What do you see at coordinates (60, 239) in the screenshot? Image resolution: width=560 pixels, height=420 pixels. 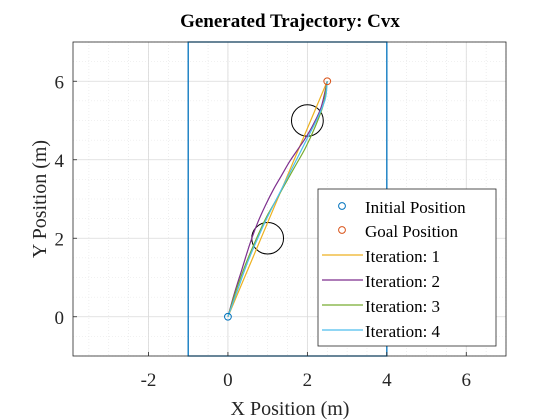 I see `y-tick-label: 2` at bounding box center [60, 239].